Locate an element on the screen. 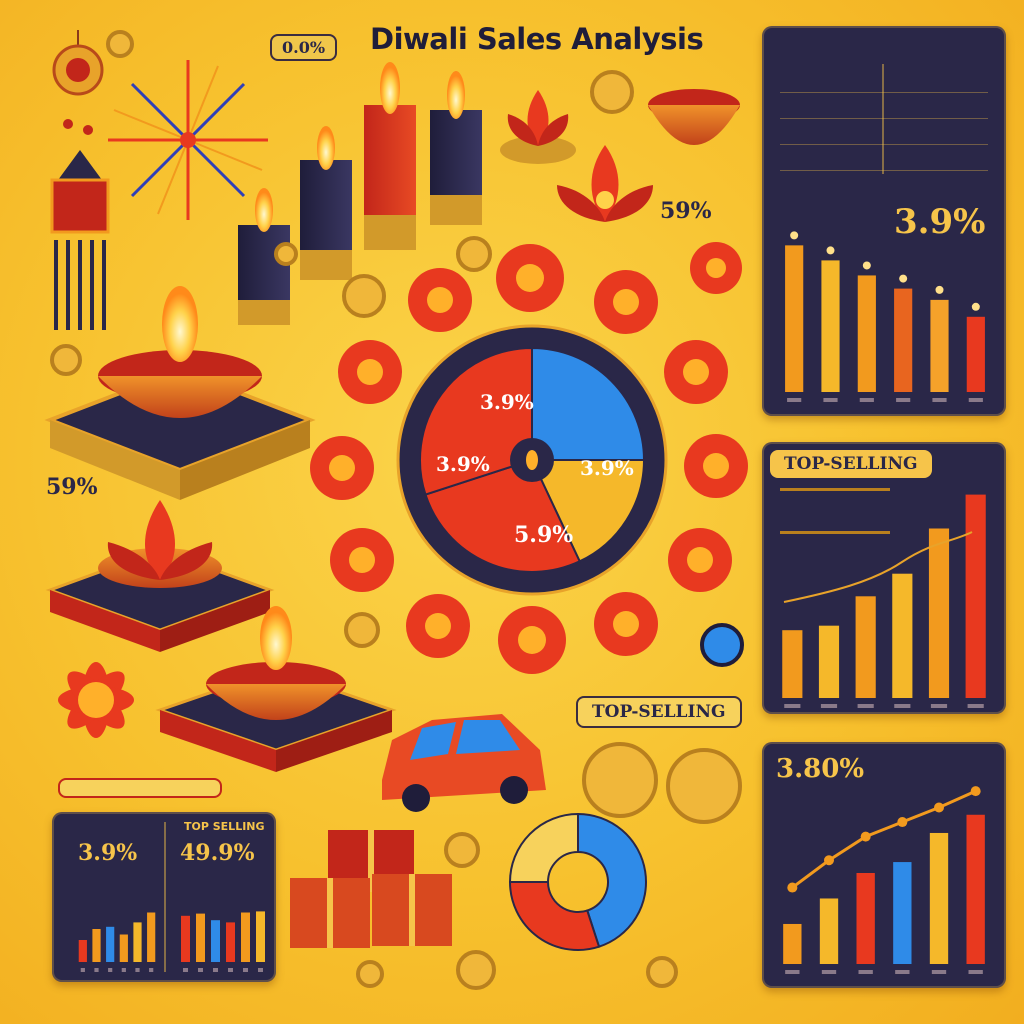  flower-icon is located at coordinates (96, 700).